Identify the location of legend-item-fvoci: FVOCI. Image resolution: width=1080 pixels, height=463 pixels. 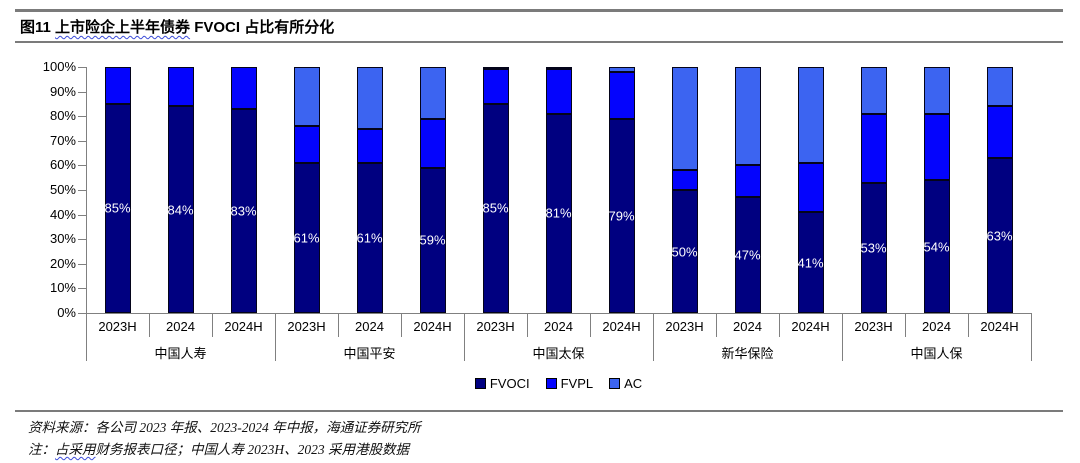
(502, 383).